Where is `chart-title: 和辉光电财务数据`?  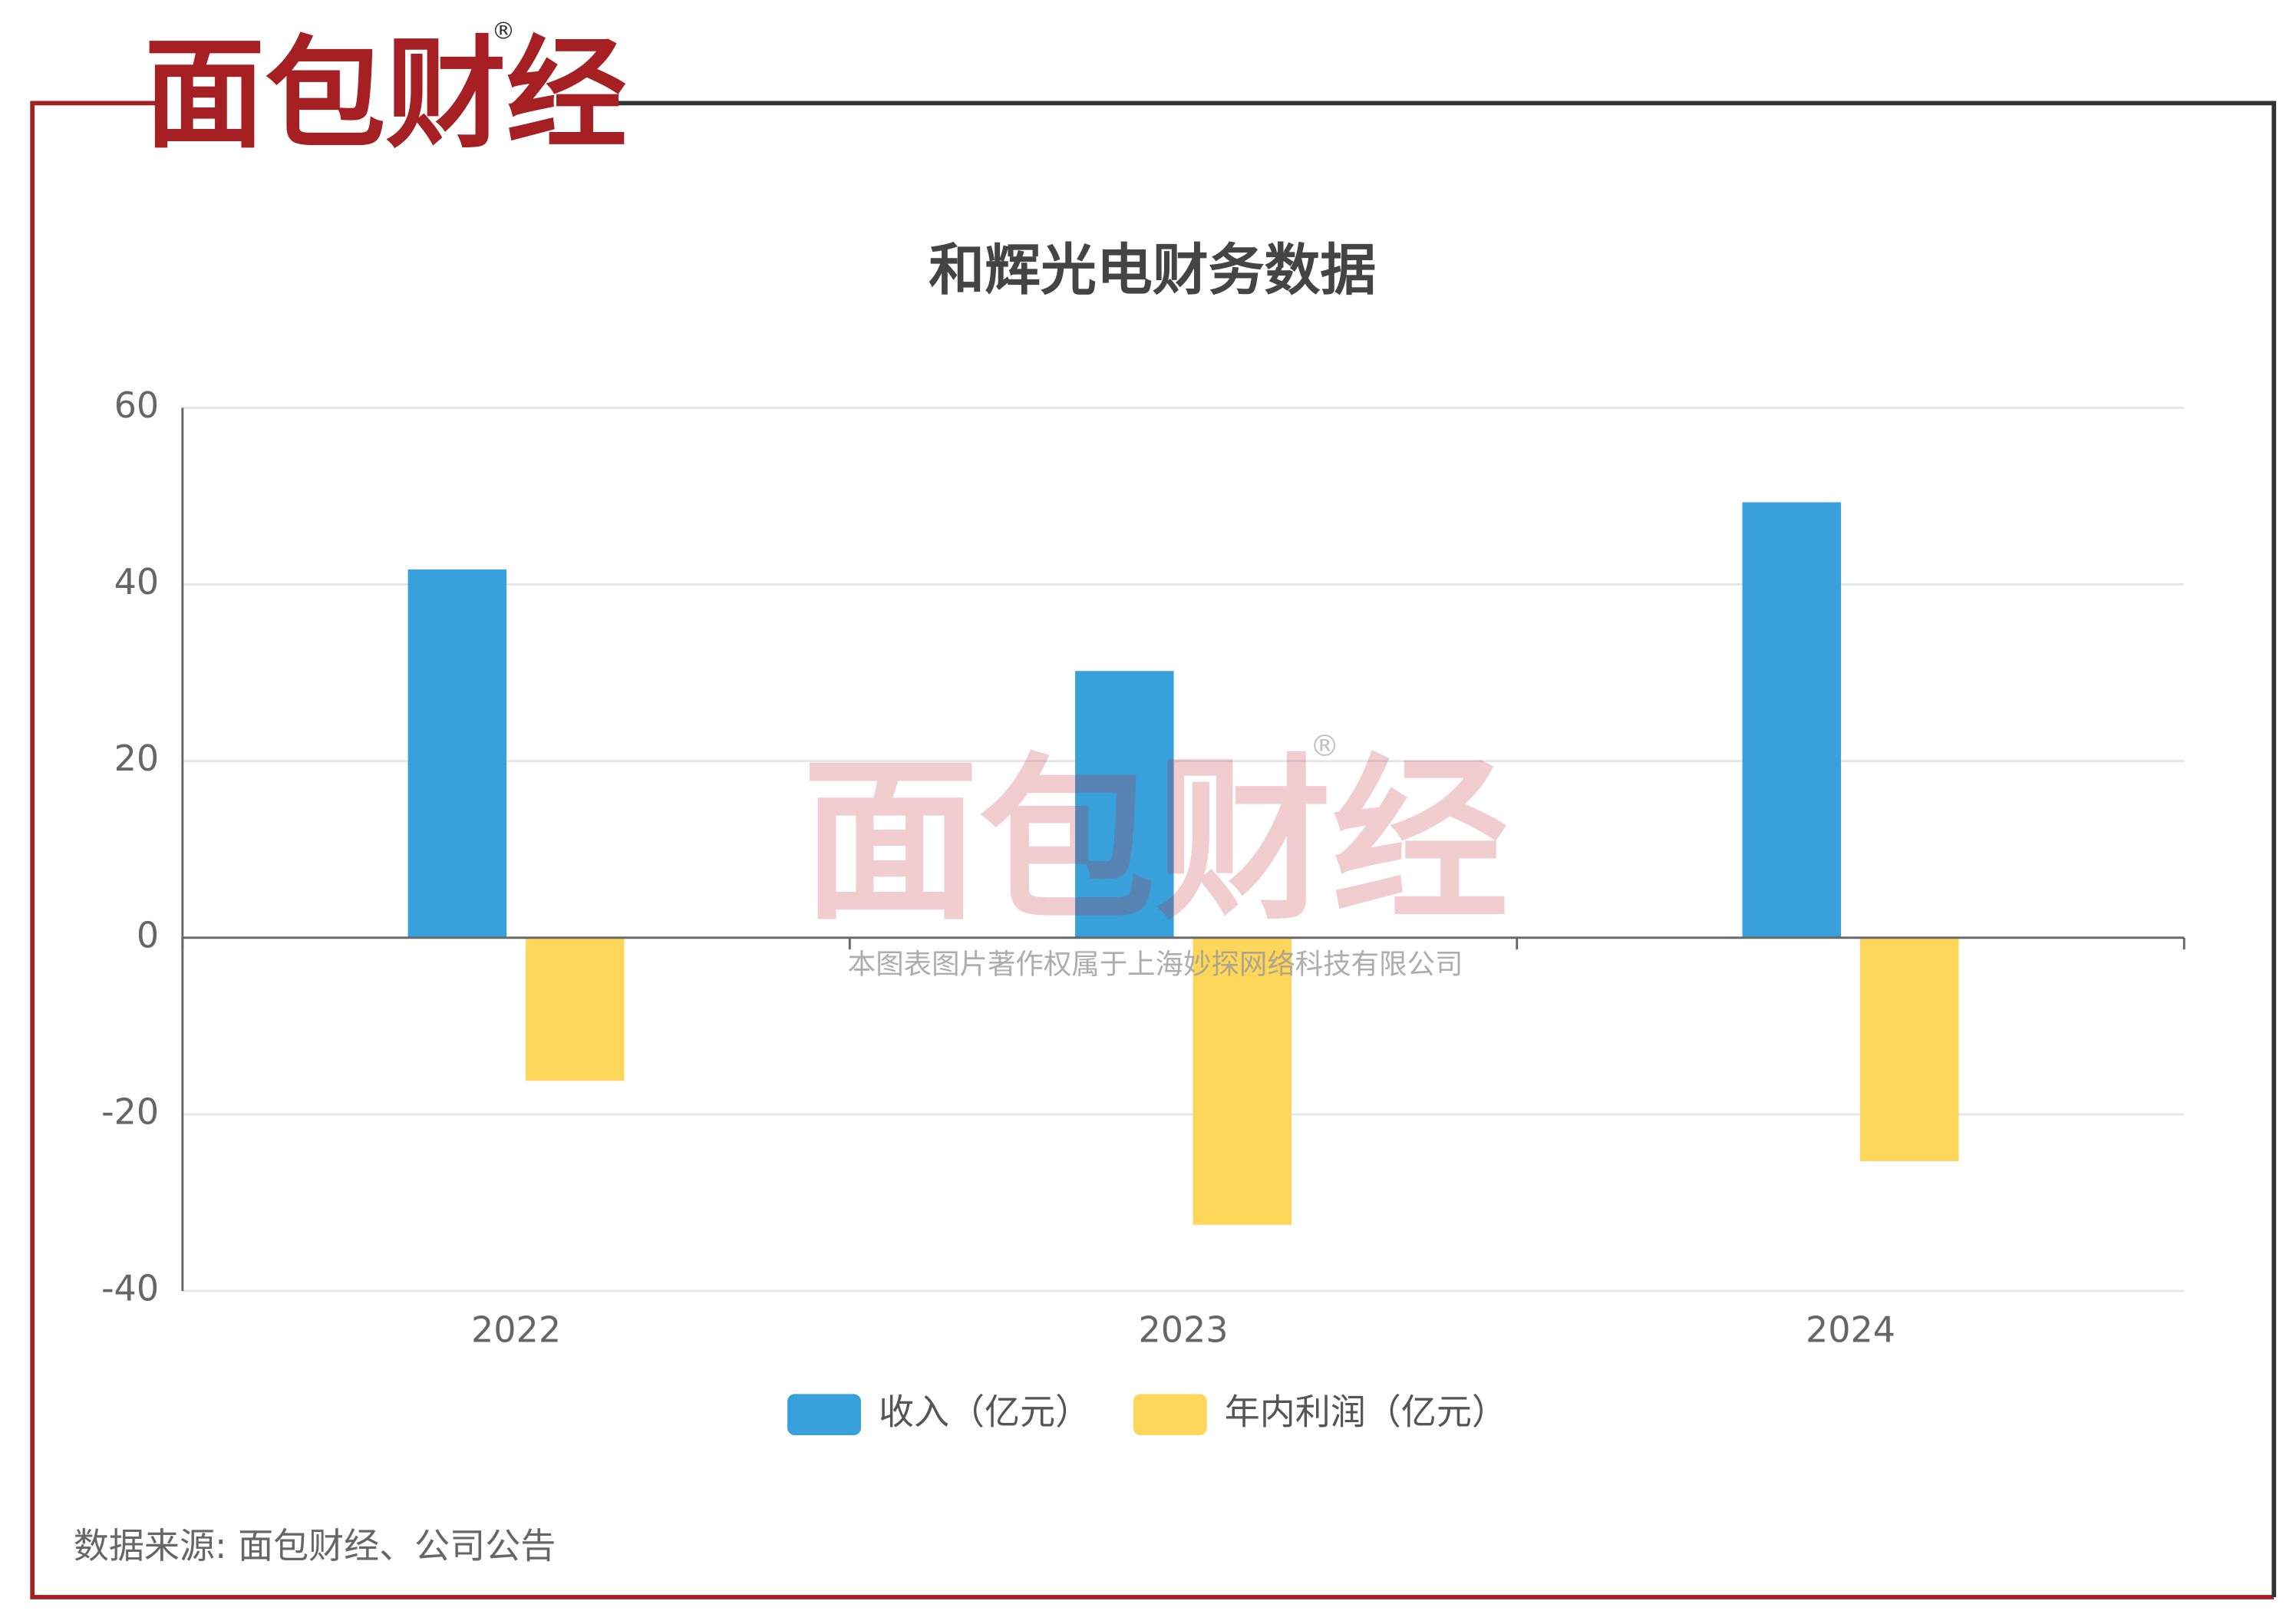 chart-title: 和辉光电财务数据 is located at coordinates (1152, 270).